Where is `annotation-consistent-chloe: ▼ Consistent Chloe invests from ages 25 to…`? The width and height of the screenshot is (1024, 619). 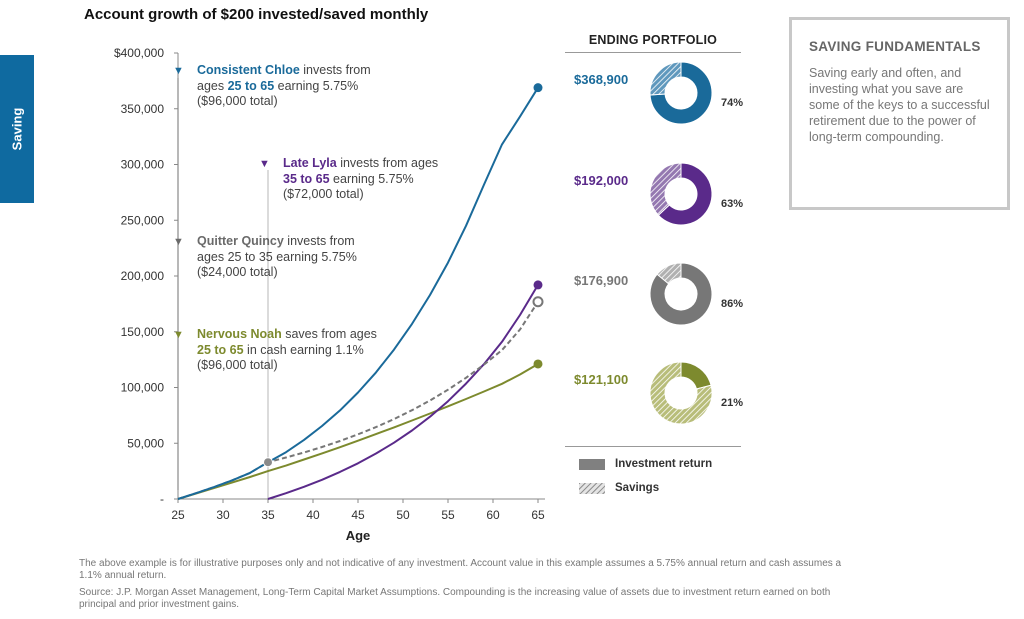 annotation-consistent-chloe: ▼ Consistent Chloe invests from ages 25 to… is located at coordinates (272, 86).